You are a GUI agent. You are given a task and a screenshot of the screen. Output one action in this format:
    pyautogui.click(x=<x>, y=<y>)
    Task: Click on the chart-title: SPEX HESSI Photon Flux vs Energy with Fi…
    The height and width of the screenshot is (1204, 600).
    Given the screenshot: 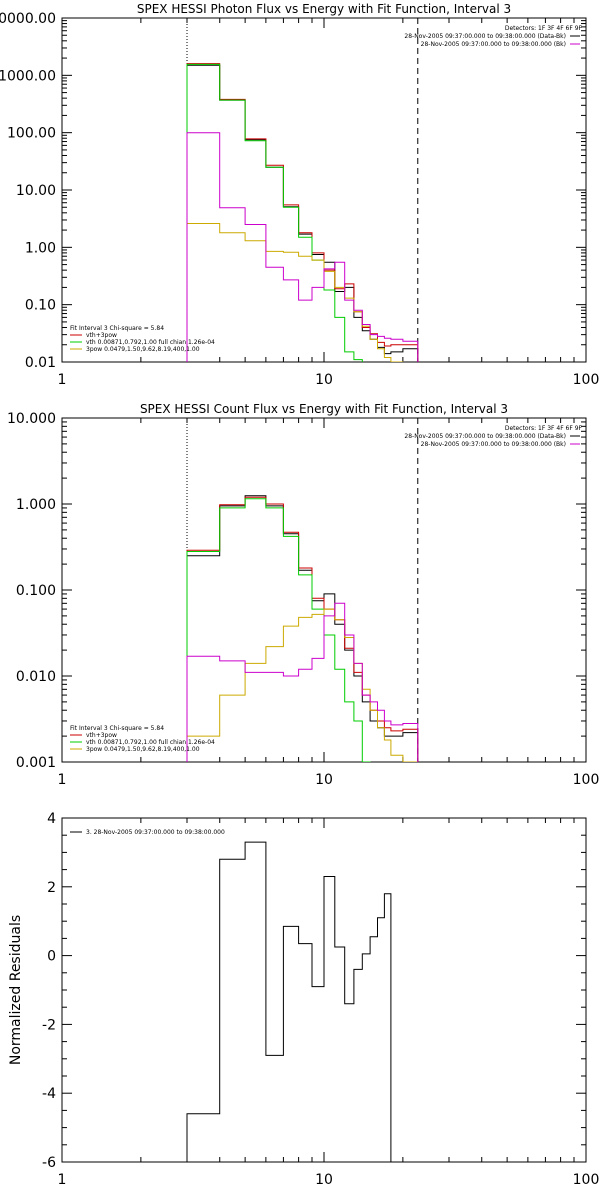 What is the action you would take?
    pyautogui.click(x=324, y=9)
    